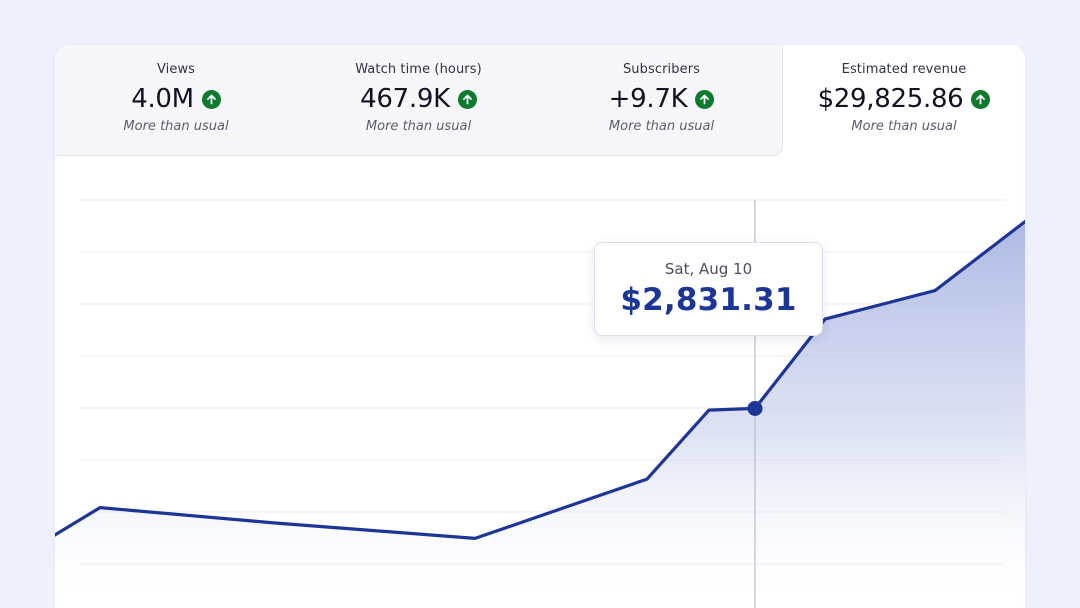 The width and height of the screenshot is (1080, 608). What do you see at coordinates (176, 126) in the screenshot?
I see `tab-views-sub: More than usual` at bounding box center [176, 126].